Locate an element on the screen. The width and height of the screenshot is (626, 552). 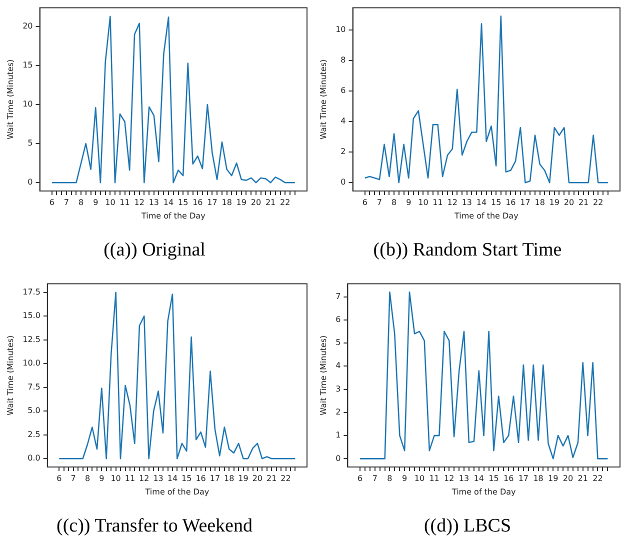
y-tick-label: 7.5 is located at coordinates (34, 387).